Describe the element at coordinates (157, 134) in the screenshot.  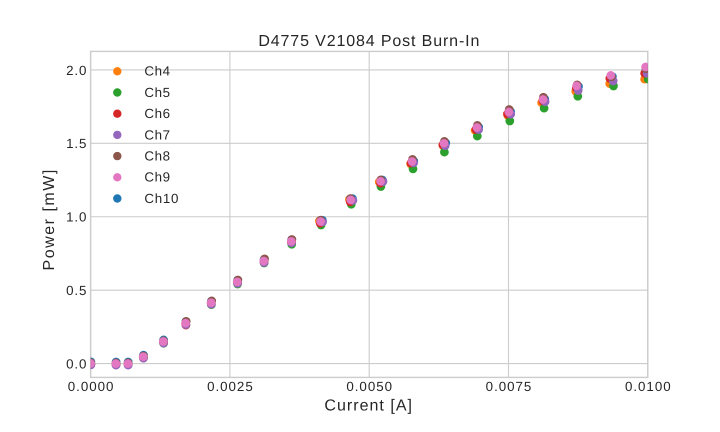
I see `svg-text: Ch7` at that location.